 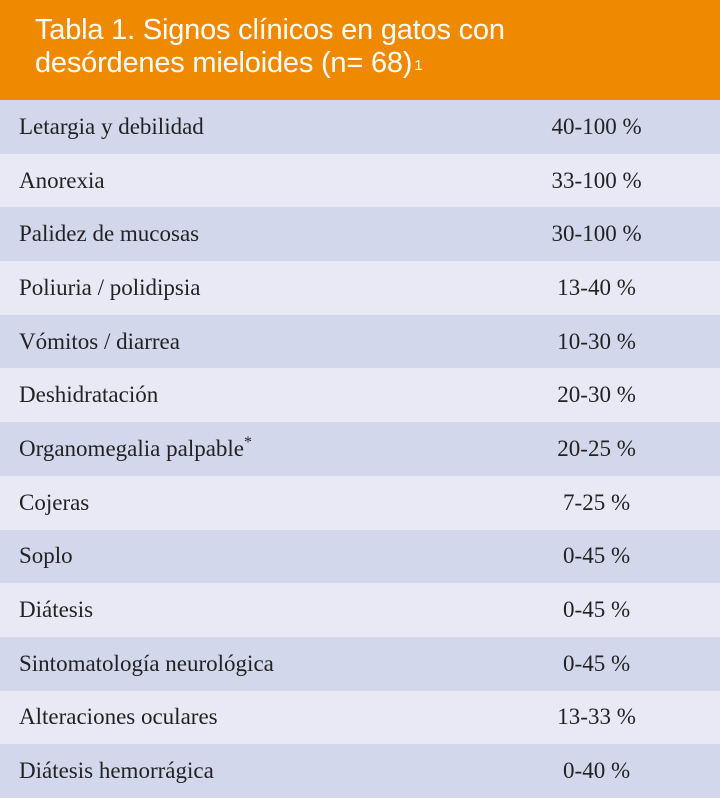 What do you see at coordinates (360, 180) in the screenshot?
I see `table-row: Anorexia 33-100 %` at bounding box center [360, 180].